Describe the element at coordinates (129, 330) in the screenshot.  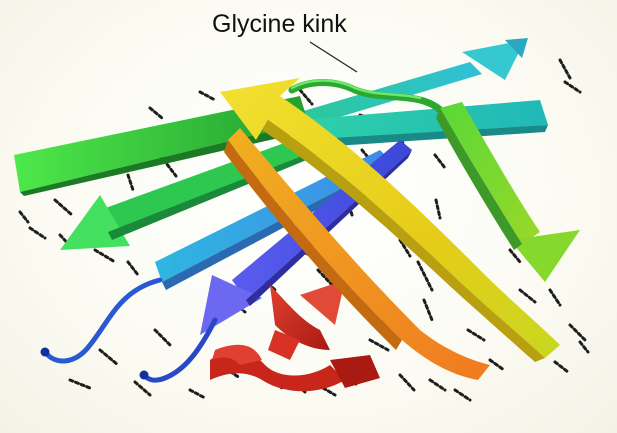
I see `coil-blue` at that location.